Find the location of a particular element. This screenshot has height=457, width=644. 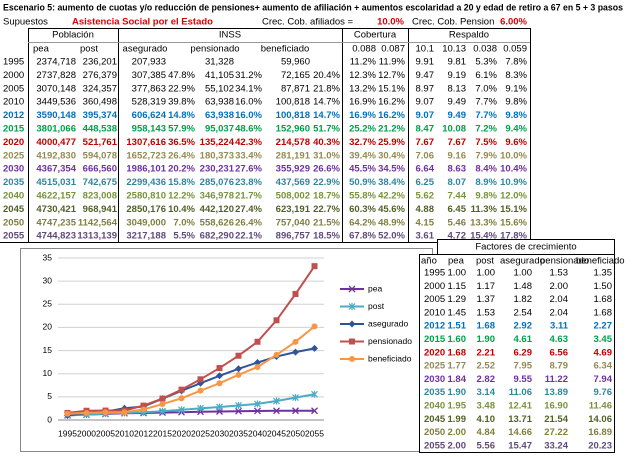

row-year: 2030 is located at coordinates (13, 169).